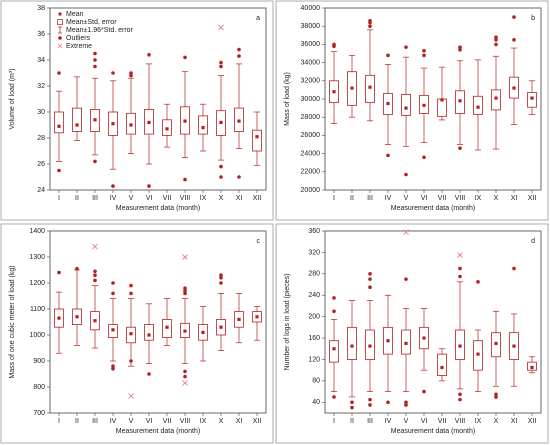 This screenshot has width=550, height=445. What do you see at coordinates (41, 34) in the screenshot?
I see `y-tick-label: 36` at bounding box center [41, 34].